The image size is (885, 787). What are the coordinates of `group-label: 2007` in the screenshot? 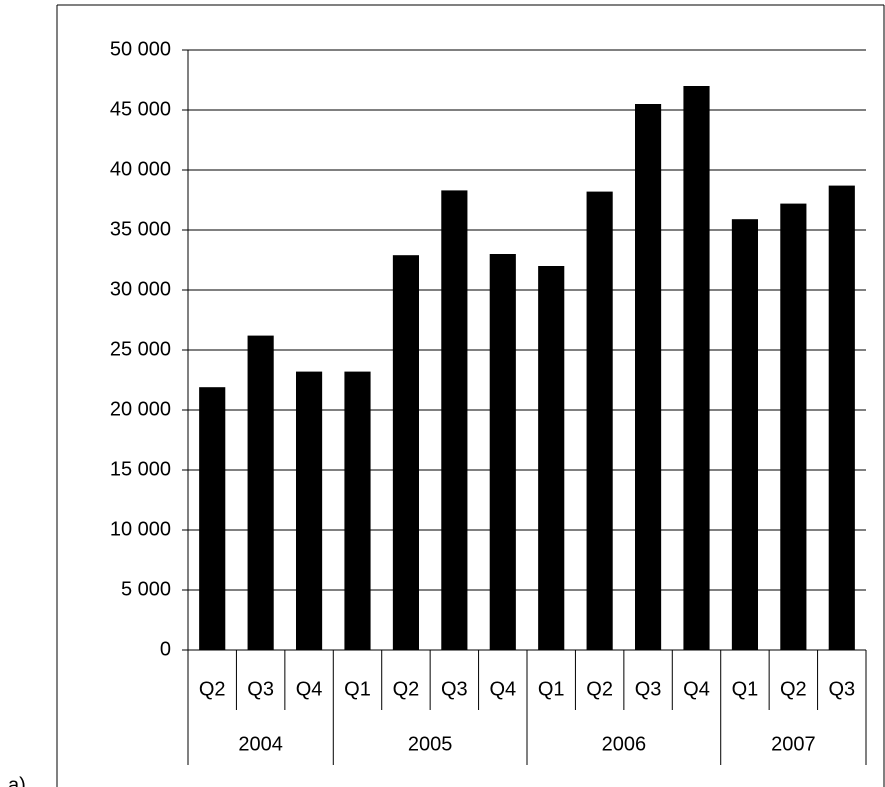 It's located at (793, 744).